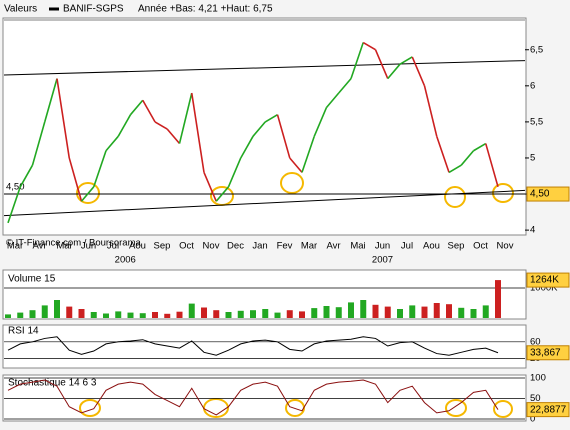 Image resolution: width=570 pixels, height=430 pixels. I want to click on header-label: Valeurs, so click(20, 9).